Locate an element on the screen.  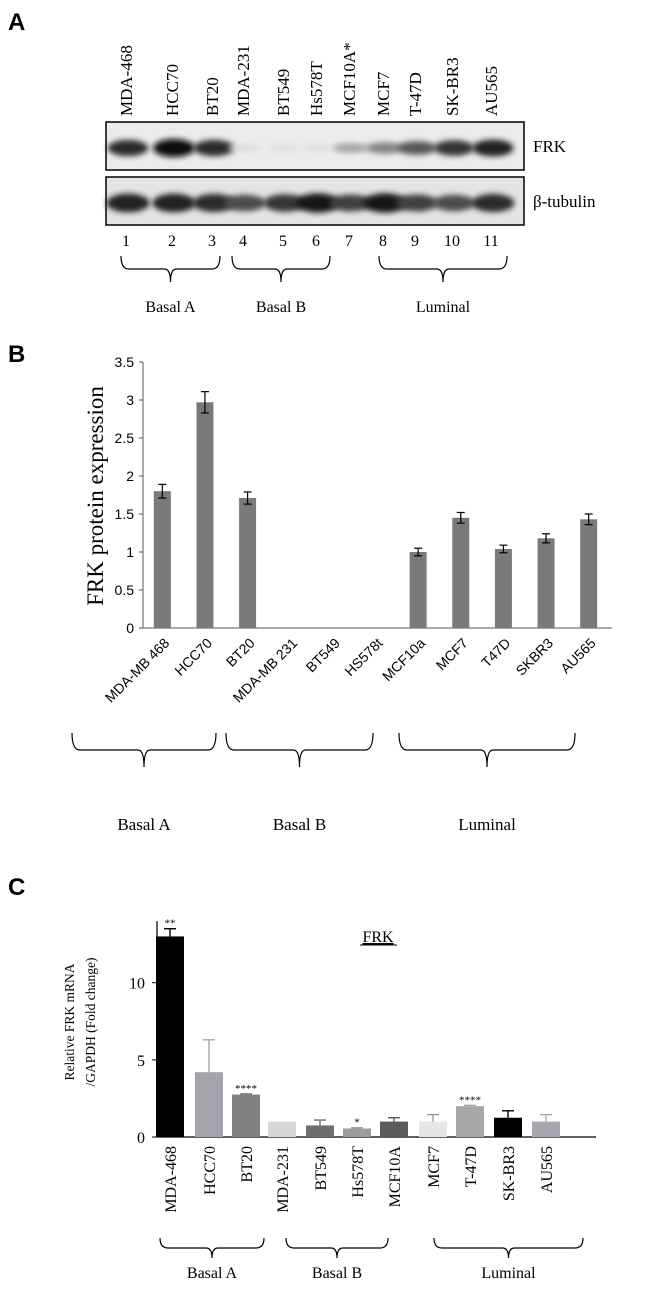
chart-c-ylabel-line2: /GAPDH (Fold change) is located at coordinates (90, 1022).